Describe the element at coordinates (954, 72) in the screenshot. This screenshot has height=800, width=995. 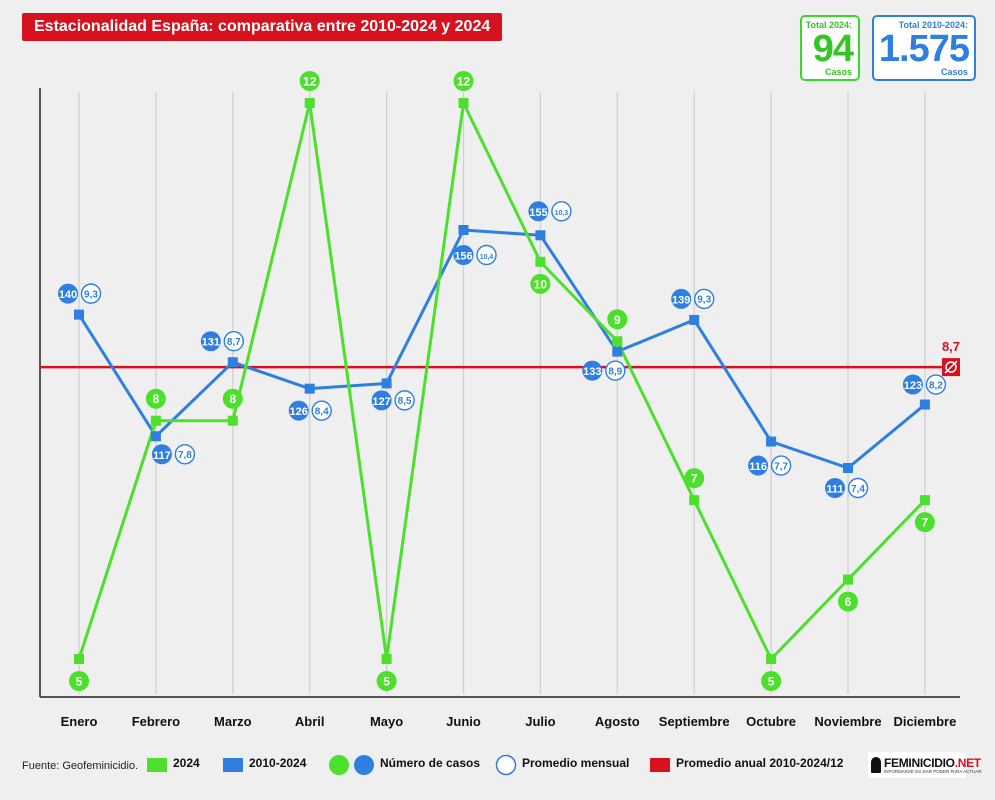
I see `total-all-unit: Casos` at that location.